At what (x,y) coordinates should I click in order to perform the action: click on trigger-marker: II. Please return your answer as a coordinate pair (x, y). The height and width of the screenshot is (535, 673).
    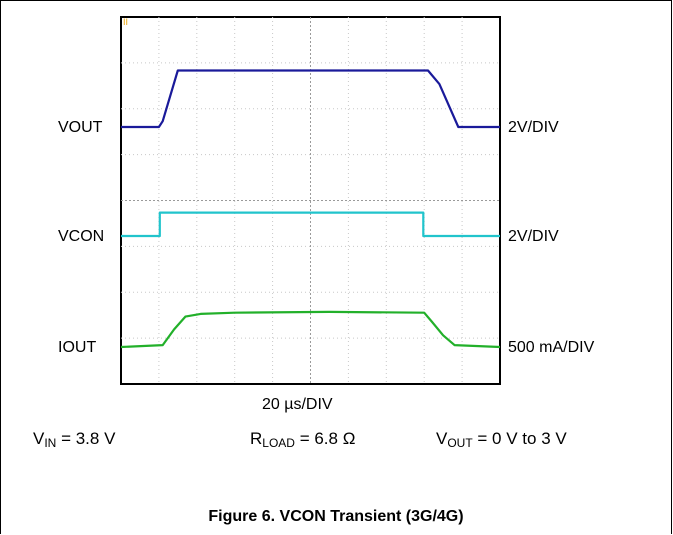
    Looking at the image, I should click on (125, 22).